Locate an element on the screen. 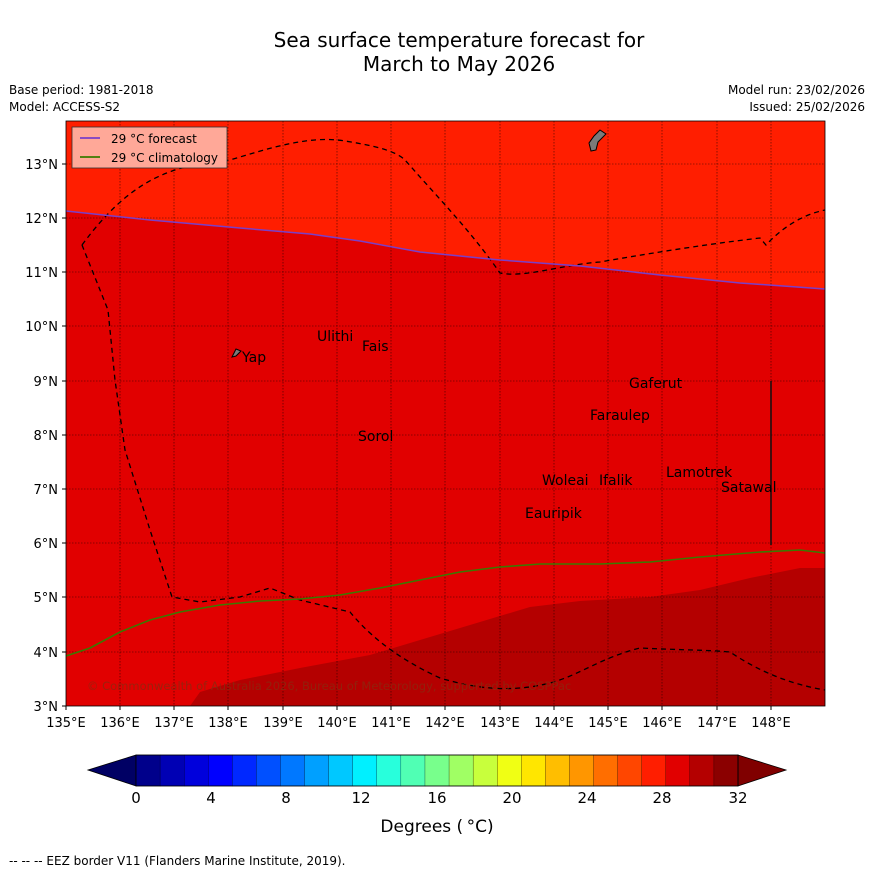 This screenshot has height=873, width=873. guam-island is located at coordinates (597, 140).